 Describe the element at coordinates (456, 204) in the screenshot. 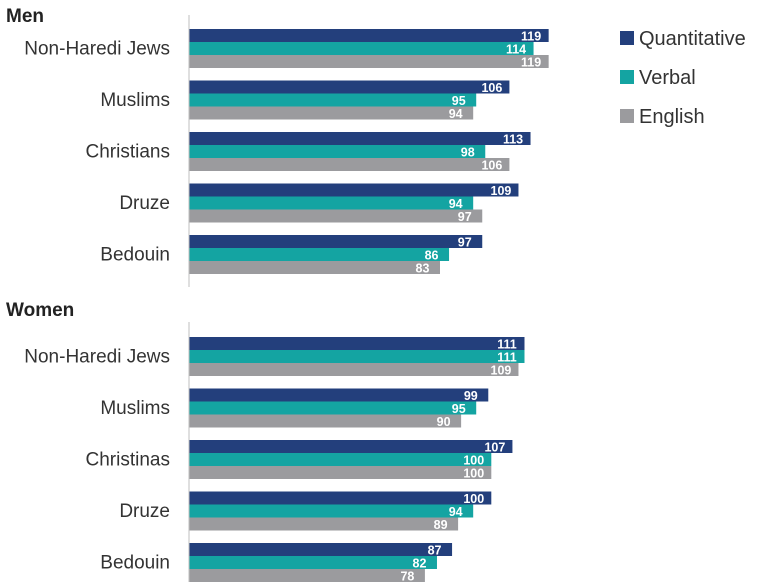

I see `data-label-men-druze-verbal: 94` at that location.